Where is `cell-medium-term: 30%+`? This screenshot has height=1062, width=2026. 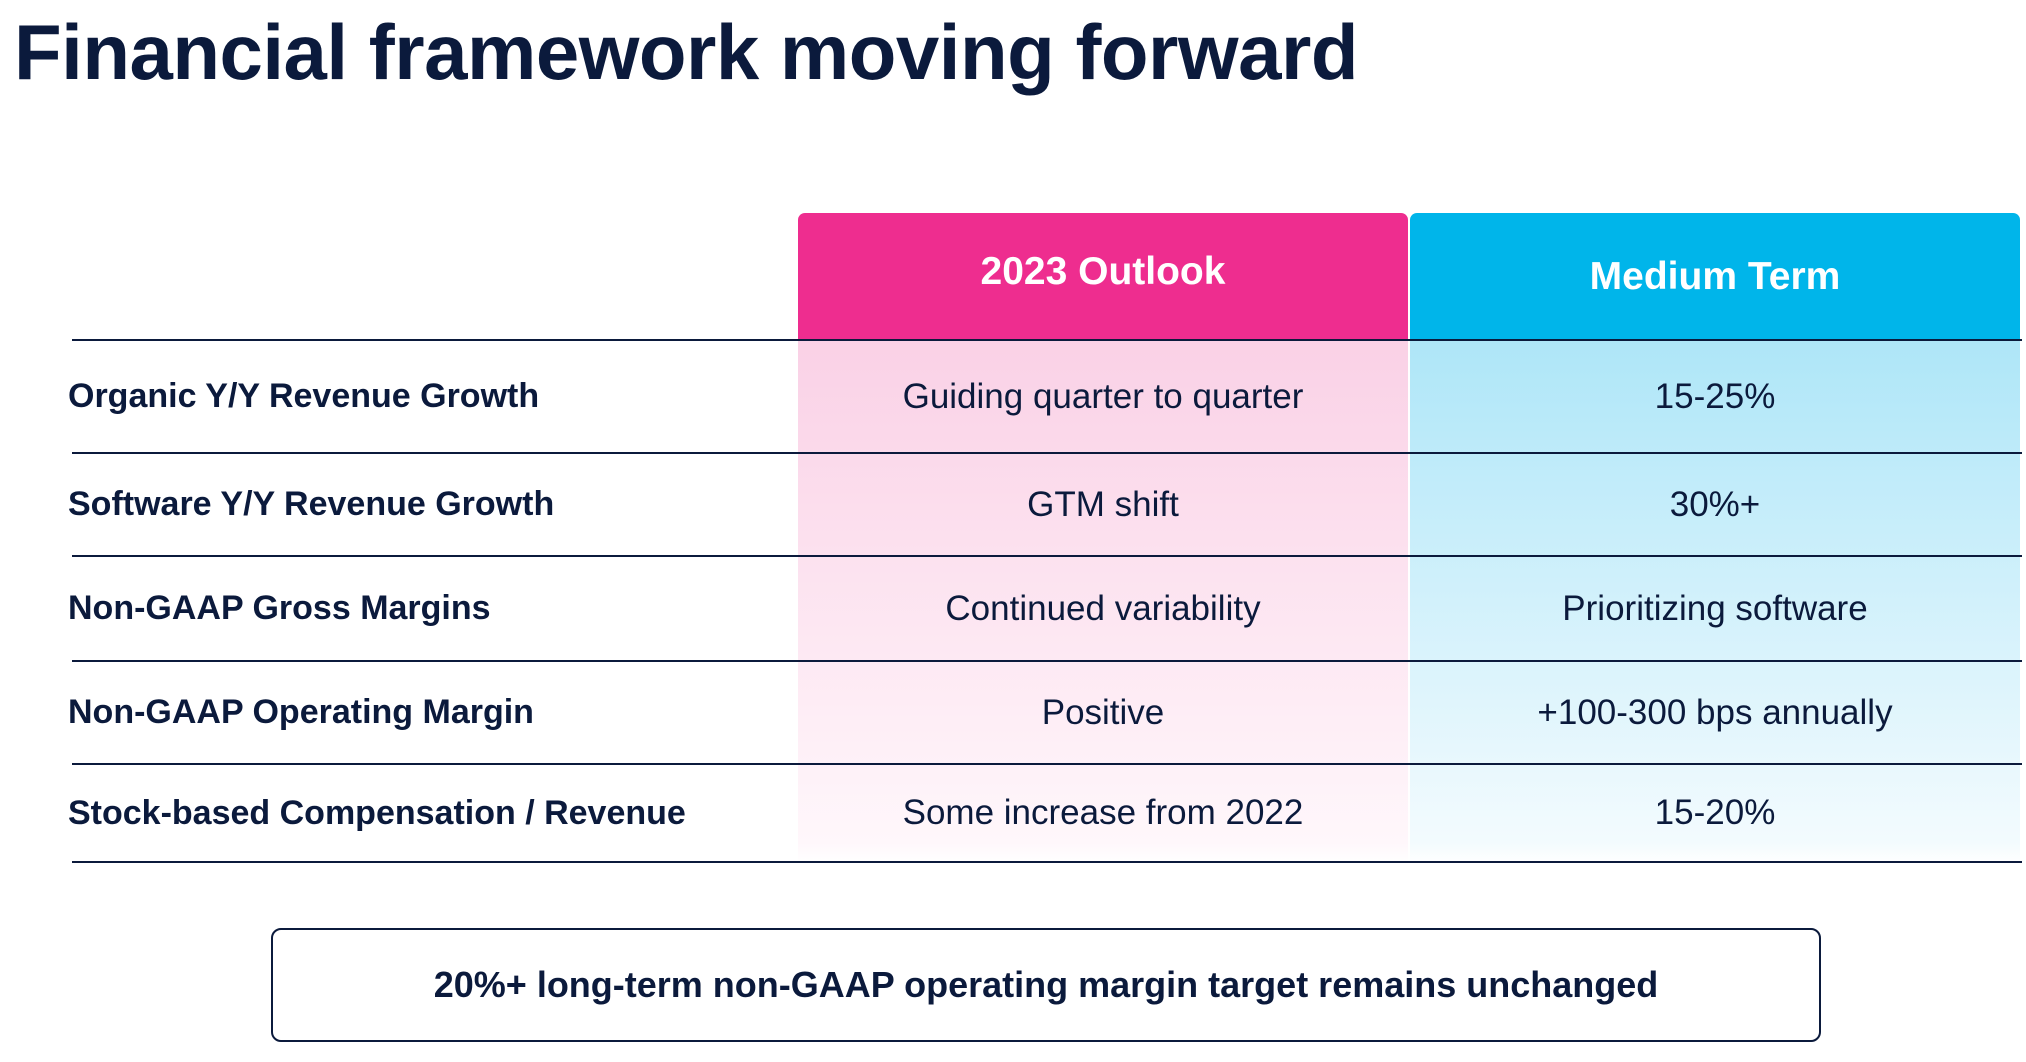
cell-medium-term: 30%+ is located at coordinates (1715, 504).